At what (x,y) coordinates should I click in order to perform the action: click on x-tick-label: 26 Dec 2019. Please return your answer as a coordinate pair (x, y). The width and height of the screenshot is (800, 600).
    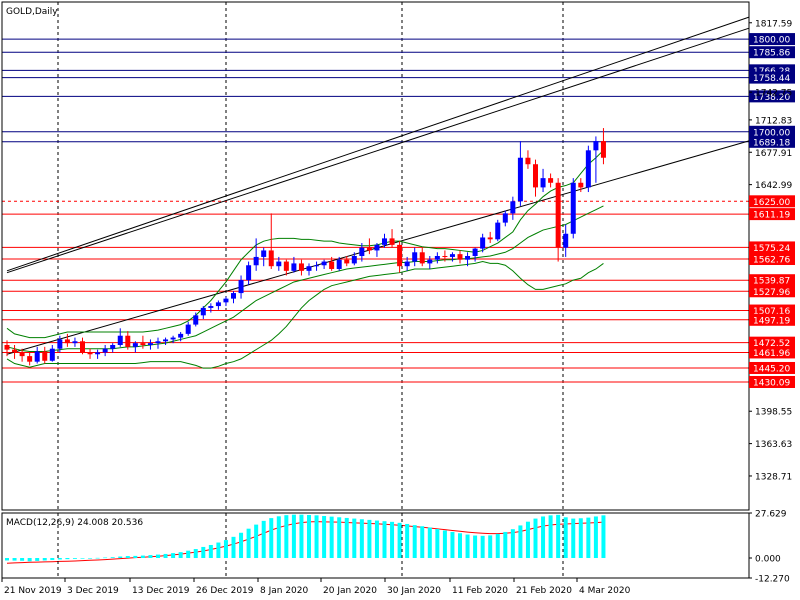
    Looking at the image, I should click on (225, 591).